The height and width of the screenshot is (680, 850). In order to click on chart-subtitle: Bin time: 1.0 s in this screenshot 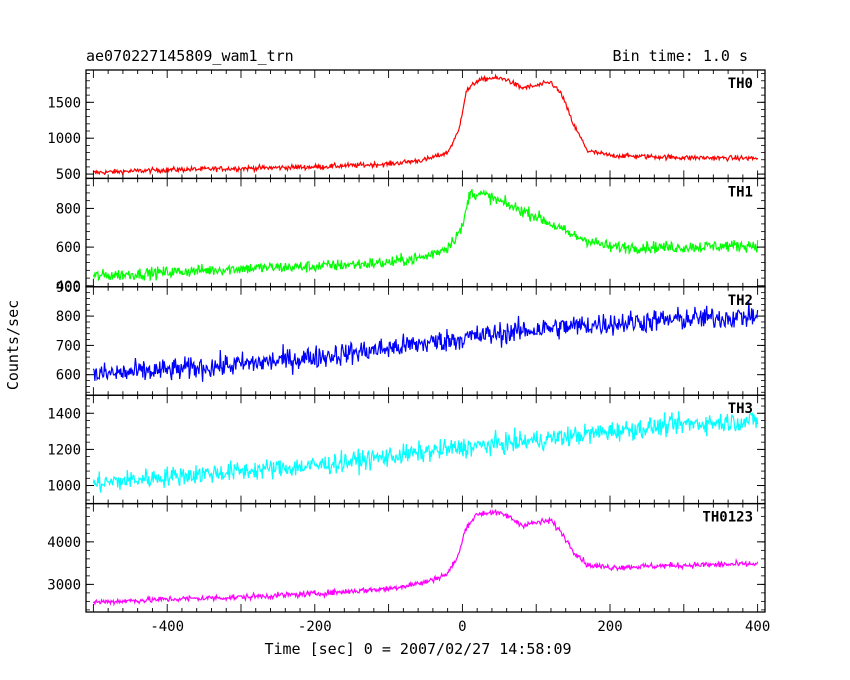, I will do `click(680, 56)`.